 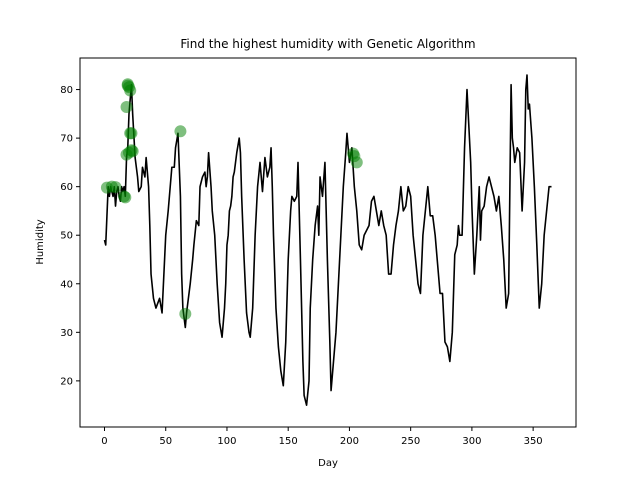 I want to click on x-tick-label: 200, so click(x=349, y=441).